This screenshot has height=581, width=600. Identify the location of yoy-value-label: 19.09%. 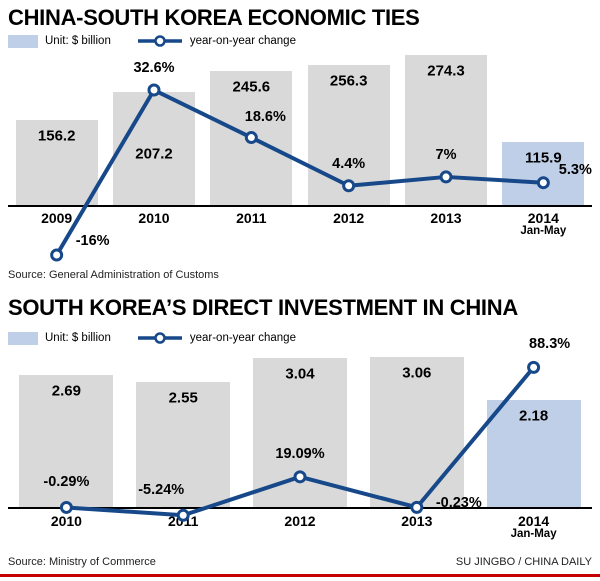
(300, 453).